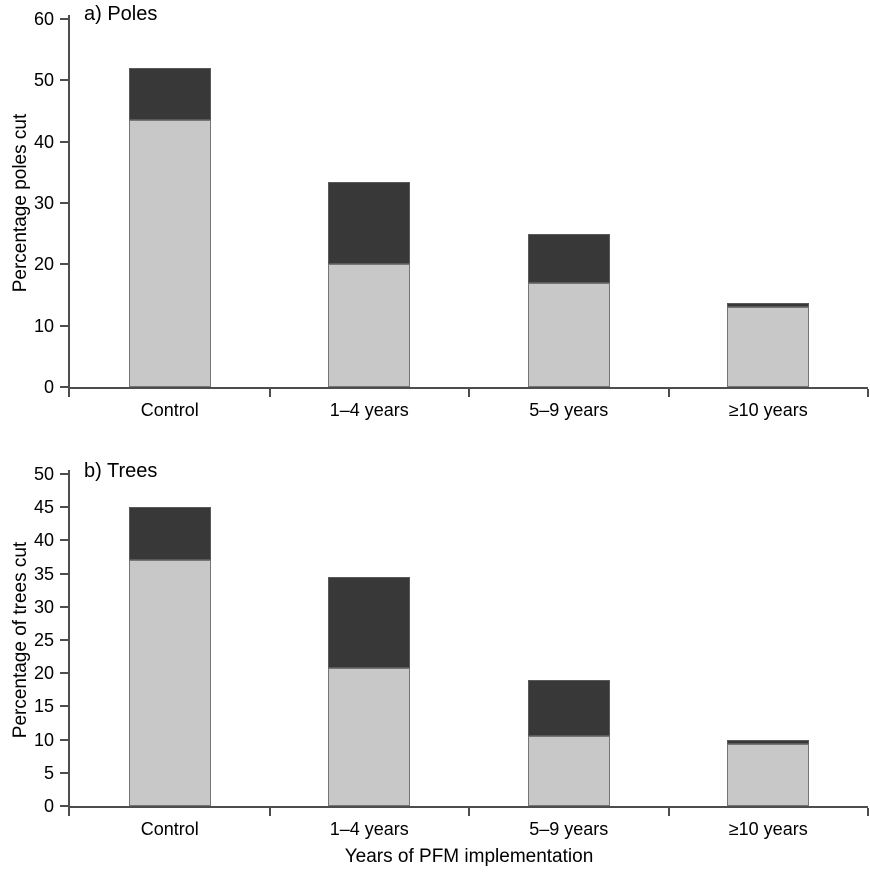 The height and width of the screenshot is (878, 870). What do you see at coordinates (43, 19) in the screenshot?
I see `y-tick-label: 60` at bounding box center [43, 19].